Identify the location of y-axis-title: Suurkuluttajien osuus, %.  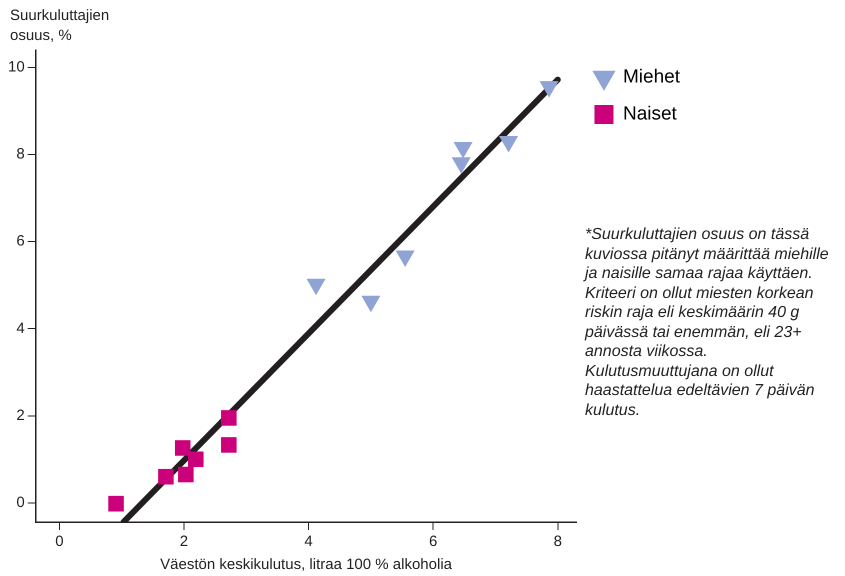
(60, 26).